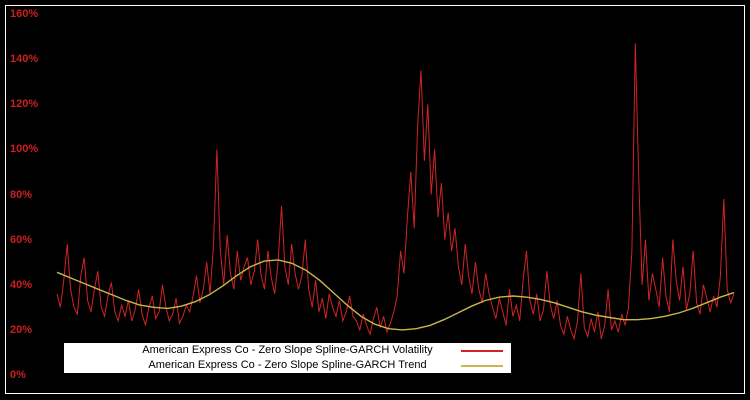 This screenshot has height=400, width=750. I want to click on y-axis-tick-label: 140%, so click(24, 59).